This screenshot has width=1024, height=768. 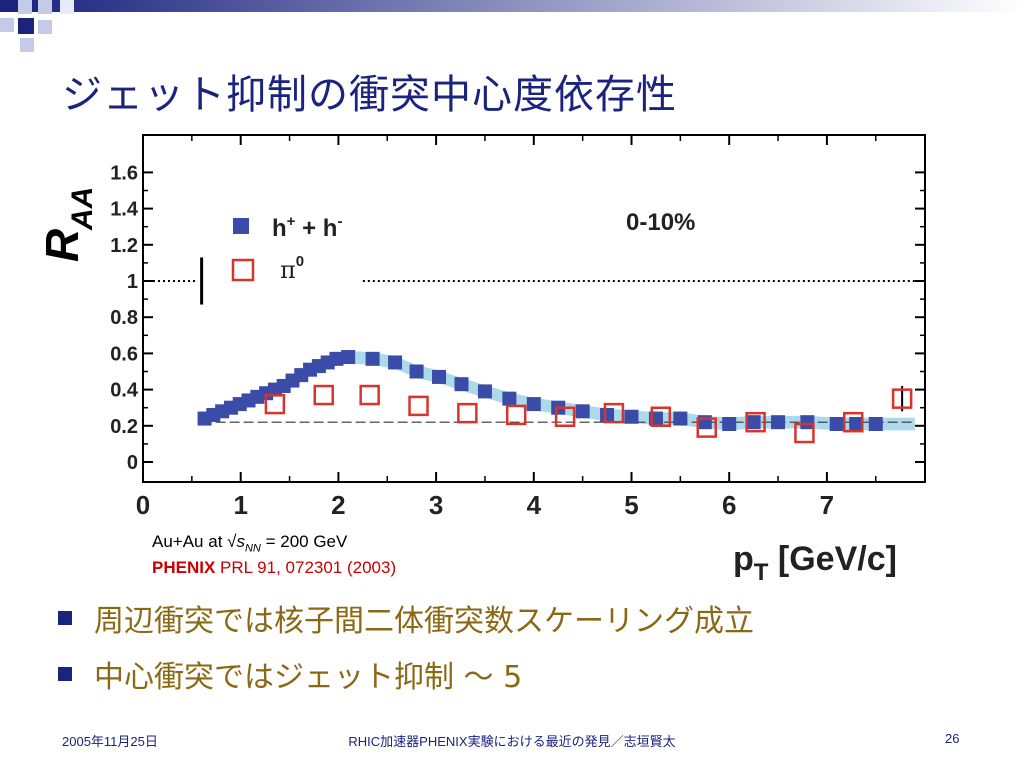 What do you see at coordinates (304, 541) in the screenshot?
I see `energy-suffix: = 200 GeV` at bounding box center [304, 541].